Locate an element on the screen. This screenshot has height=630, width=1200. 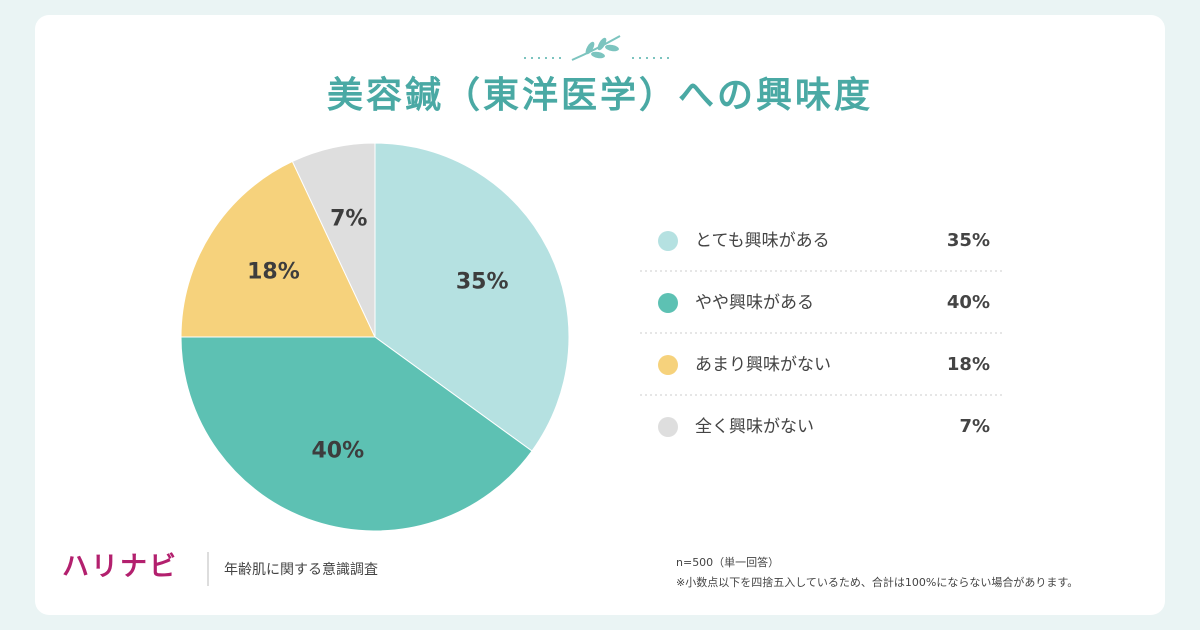
legend-value: 40% is located at coordinates (968, 302).